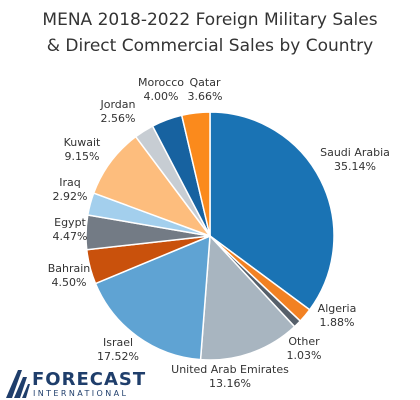 This screenshot has width=420, height=400. I want to click on slice-label-jordan: Jordan 2.56%, so click(118, 111).